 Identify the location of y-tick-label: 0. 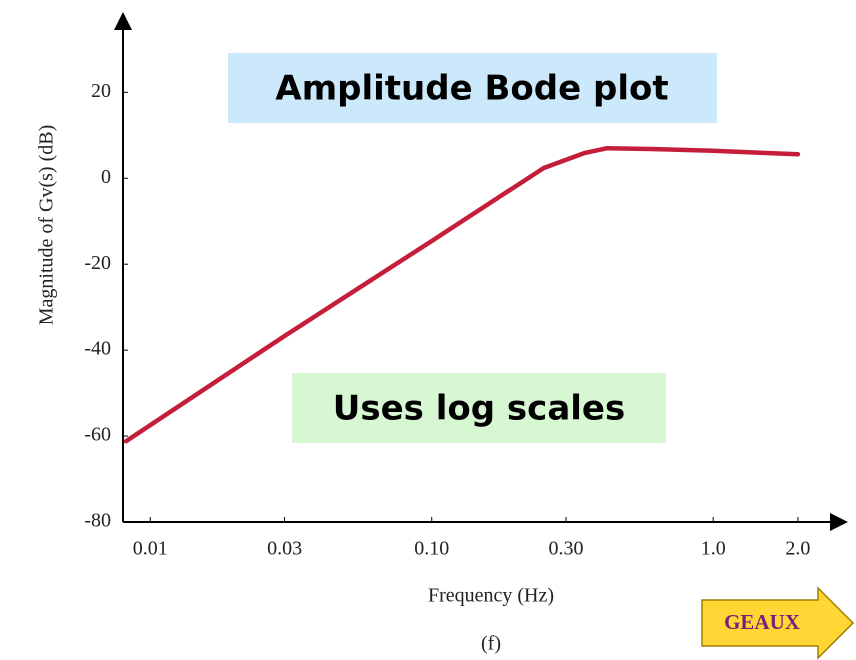
(106, 177).